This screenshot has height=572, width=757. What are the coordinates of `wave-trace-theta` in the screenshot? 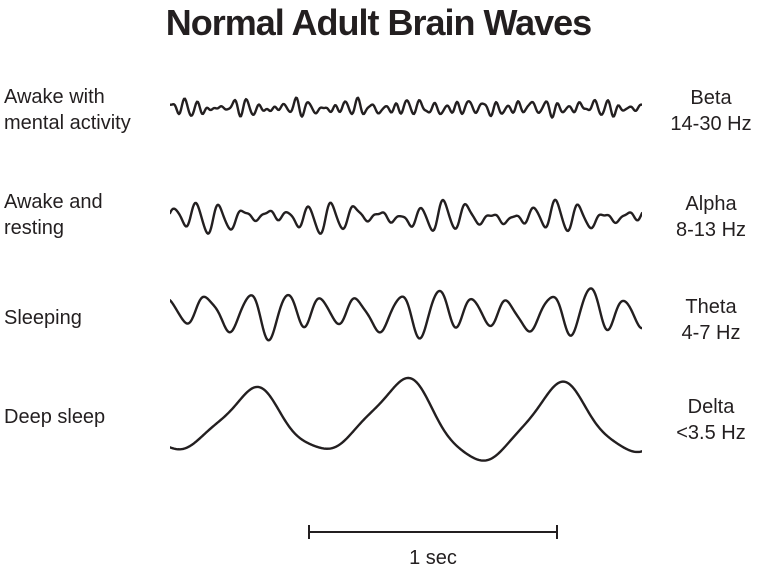 It's located at (406, 314).